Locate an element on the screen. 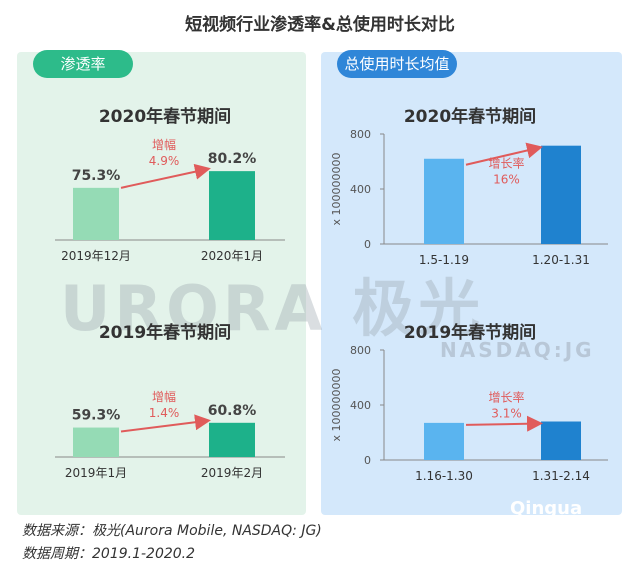 Image resolution: width=640 pixels, height=565 pixels. value-label-0-0: 75.3% is located at coordinates (96, 176).